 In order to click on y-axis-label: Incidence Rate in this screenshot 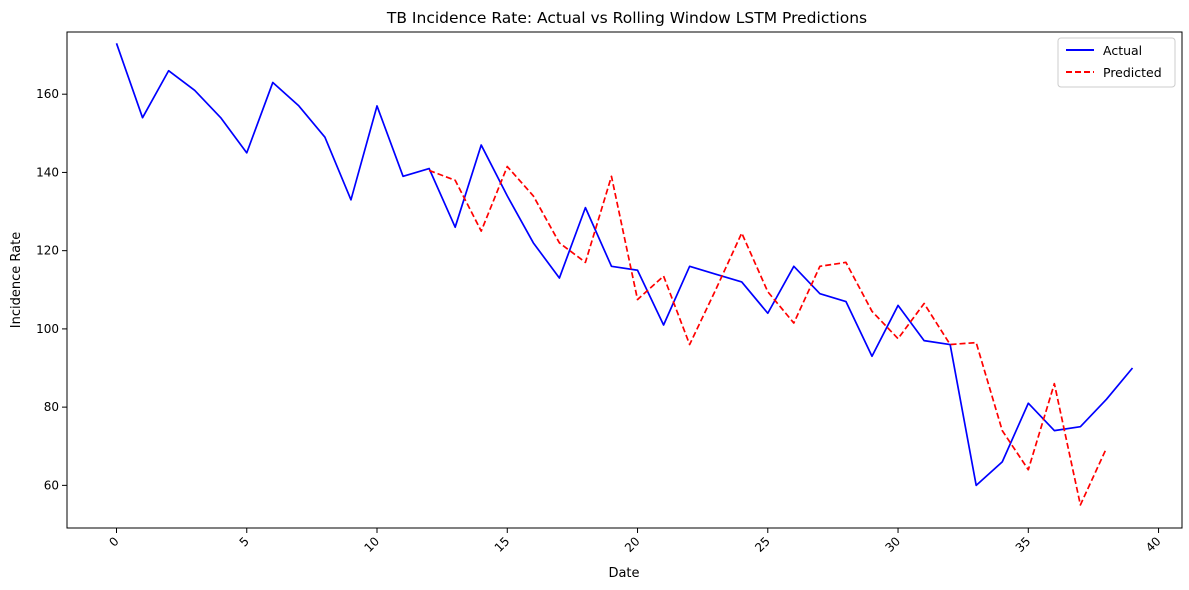, I will do `click(16, 280)`.